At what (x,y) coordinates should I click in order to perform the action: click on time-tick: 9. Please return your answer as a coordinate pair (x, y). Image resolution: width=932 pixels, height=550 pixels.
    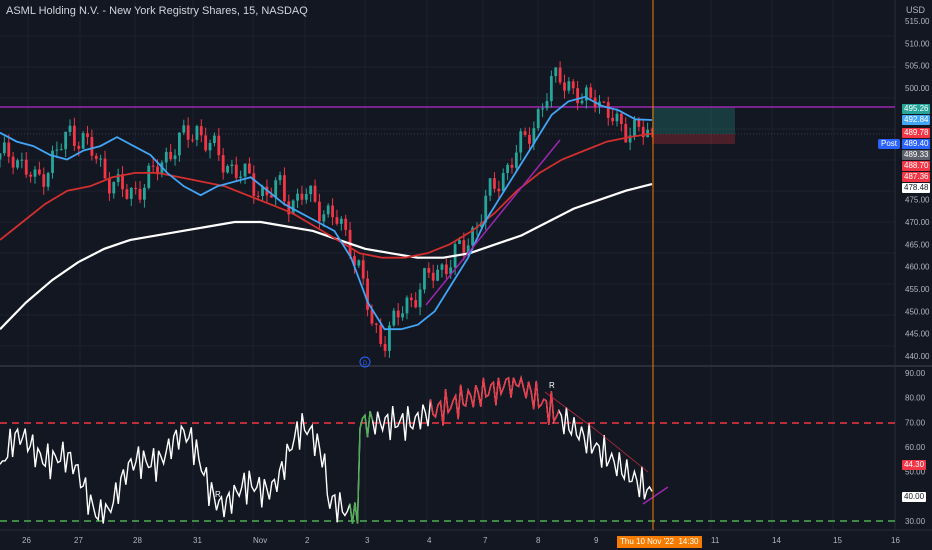
    Looking at the image, I should click on (596, 540).